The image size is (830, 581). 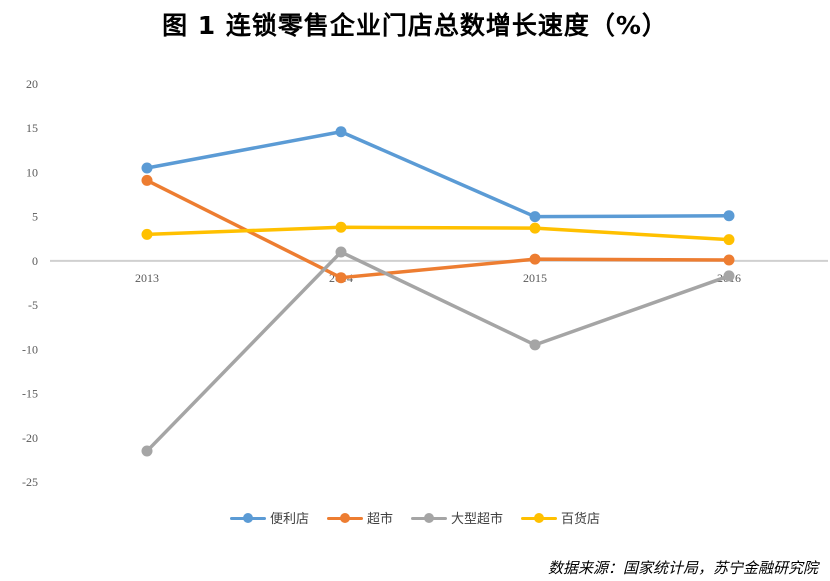 I want to click on data-source-note: 数据来源：国家统计局，苏宁金融研究院, so click(x=682, y=568).